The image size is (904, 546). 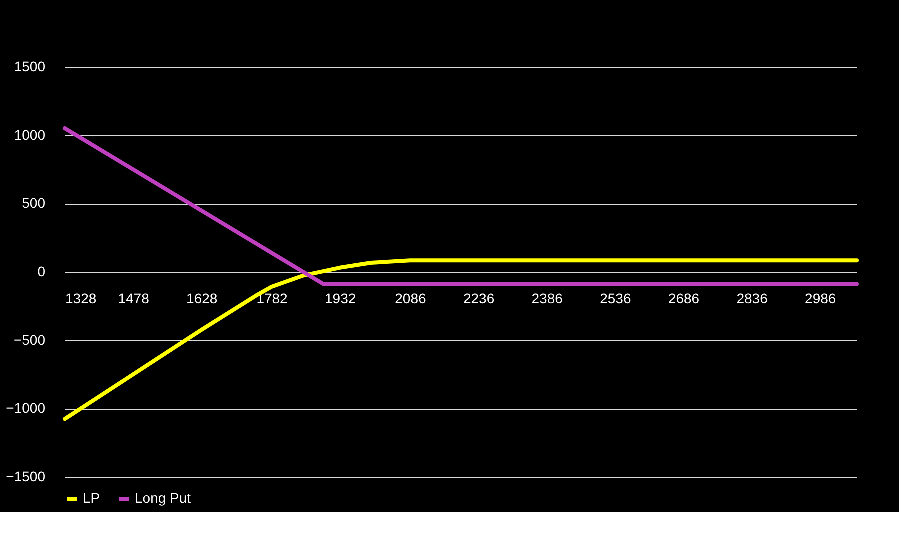 I want to click on x-tick-label: 2686, so click(x=684, y=298).